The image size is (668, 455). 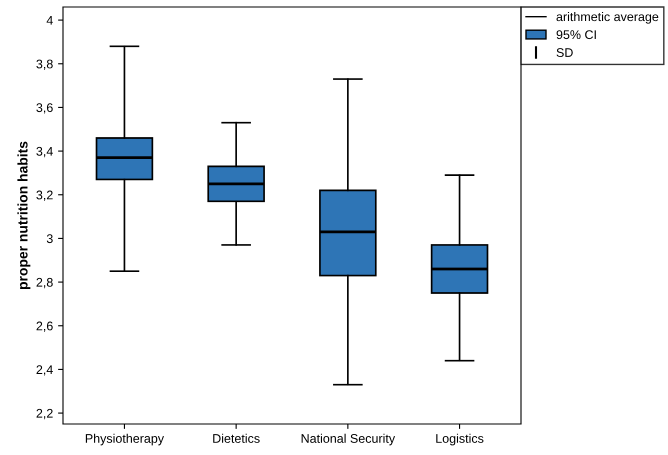 I want to click on y-tick-label: 3,2, so click(x=44, y=195).